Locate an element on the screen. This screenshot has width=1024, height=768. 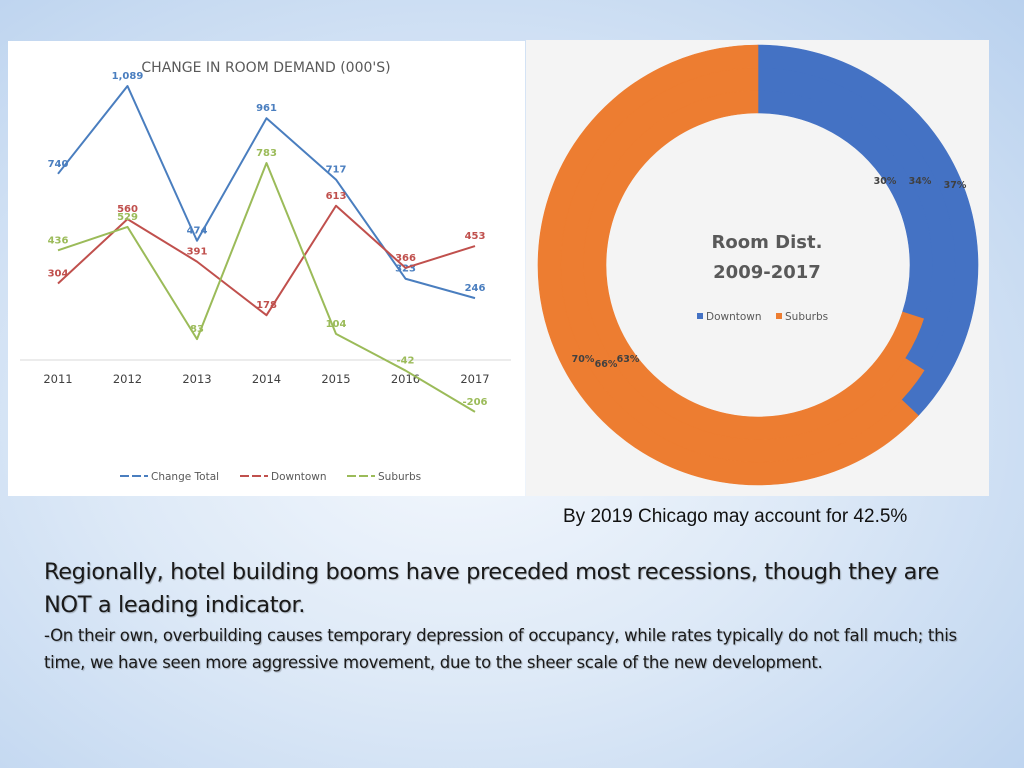
donut-pct-label: 37% is located at coordinates (955, 185).